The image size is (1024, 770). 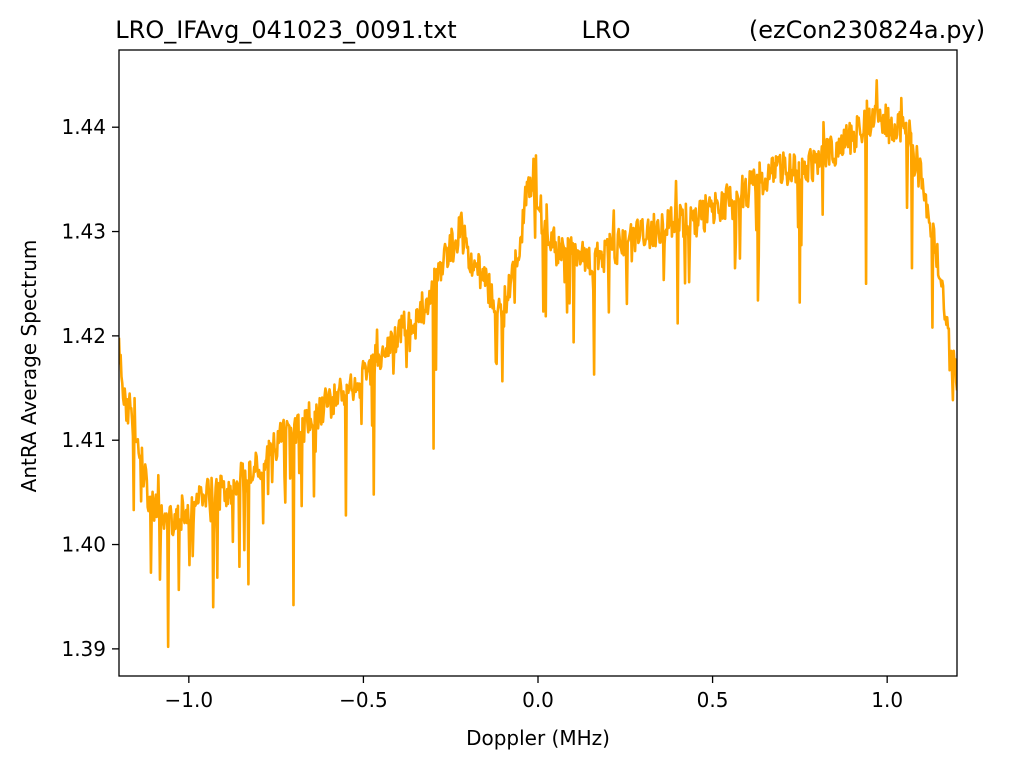 What do you see at coordinates (538, 738) in the screenshot?
I see `x-axis-label: Doppler (MHz)` at bounding box center [538, 738].